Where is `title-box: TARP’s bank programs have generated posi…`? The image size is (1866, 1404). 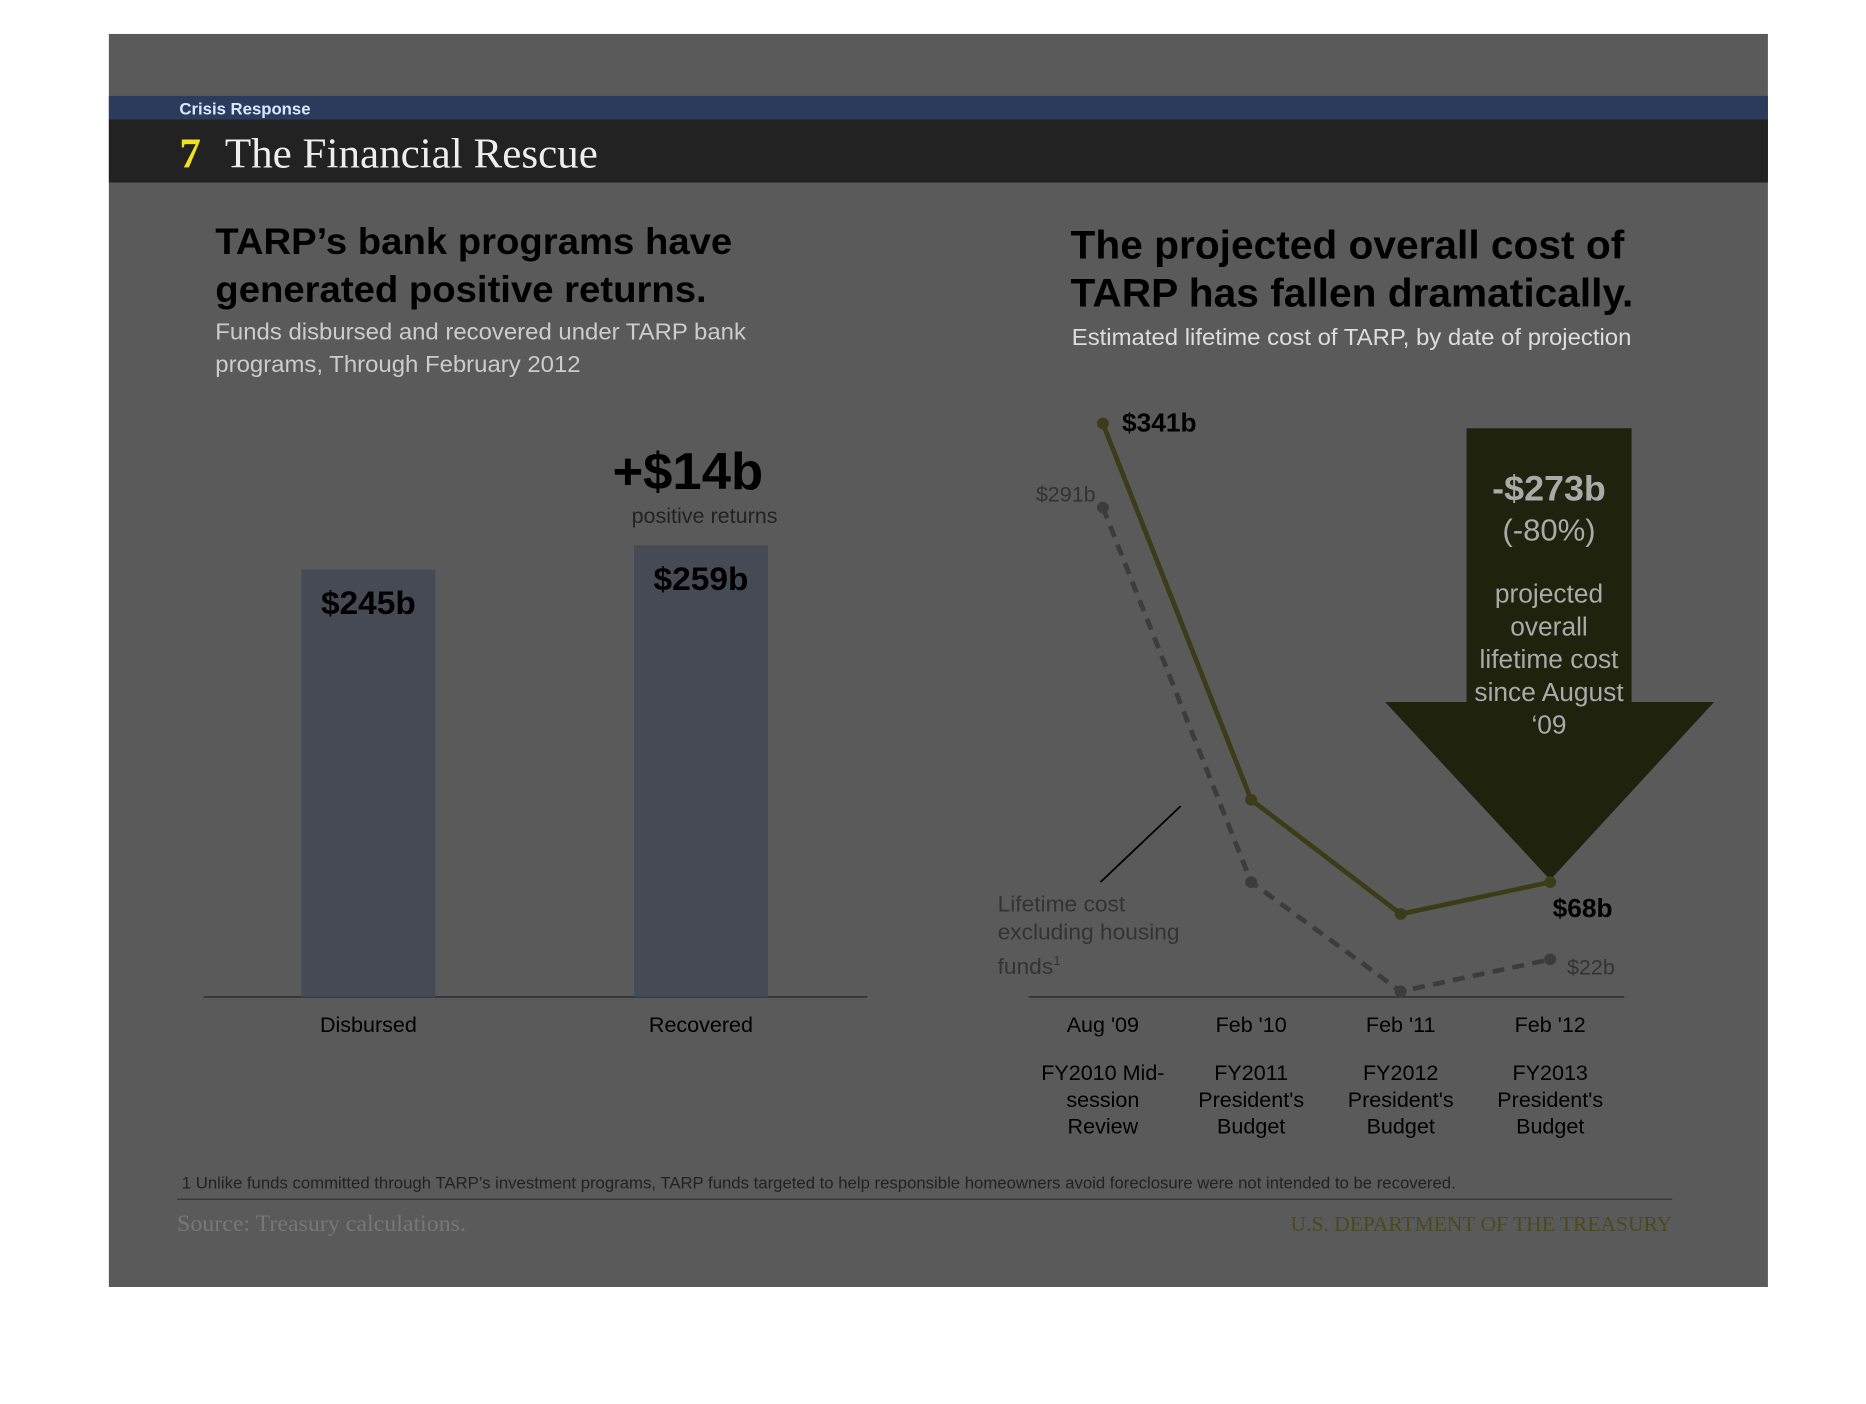 title-box: TARP’s bank programs have generated posi… is located at coordinates (474, 265).